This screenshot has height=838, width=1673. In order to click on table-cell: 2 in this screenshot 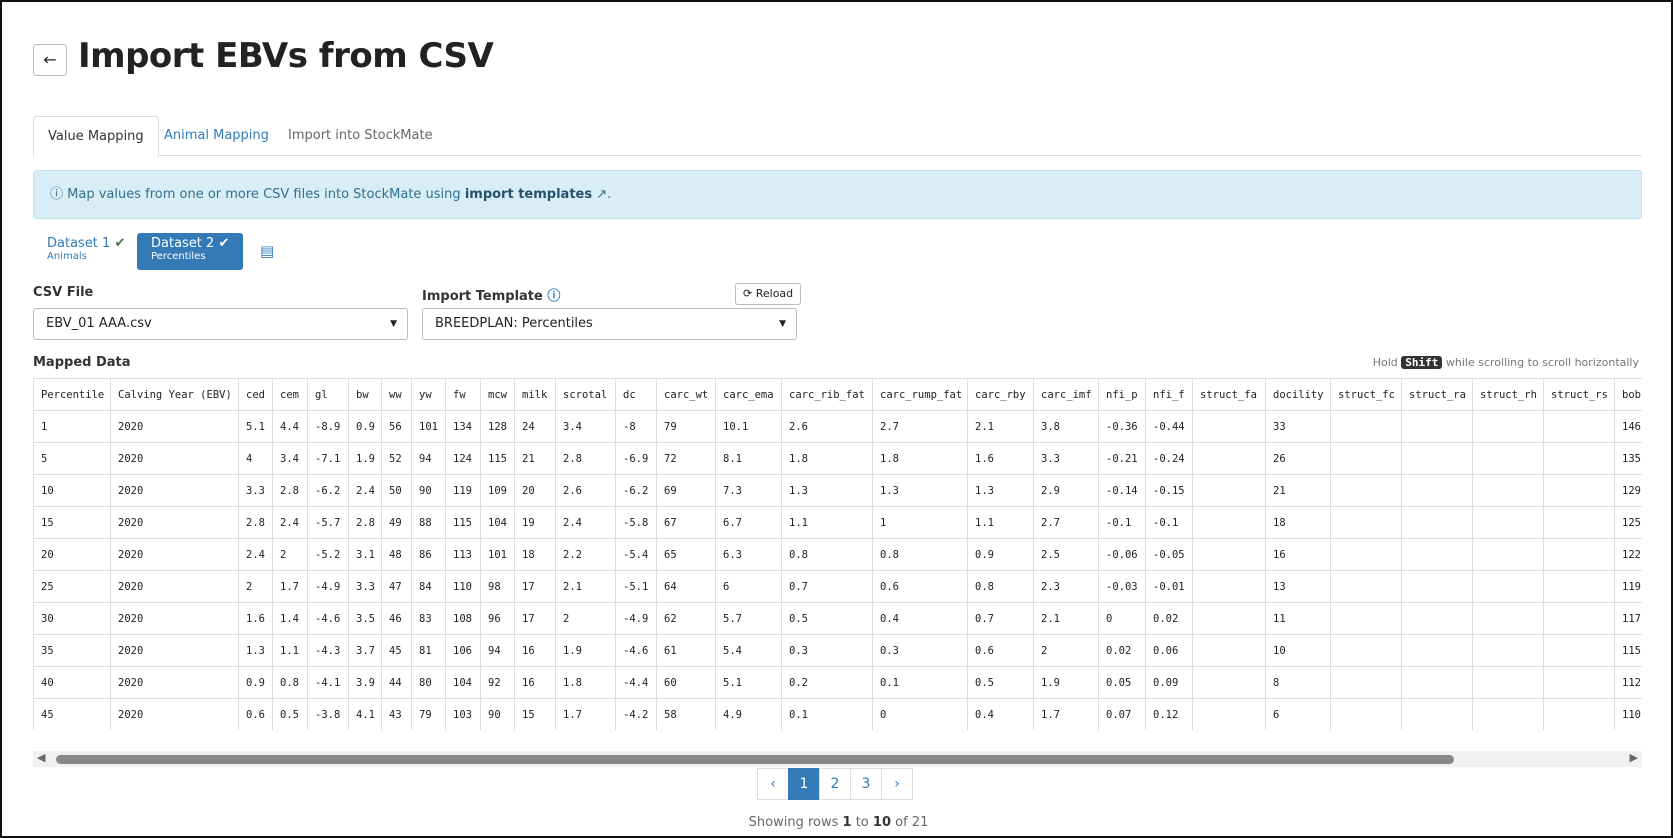, I will do `click(255, 586)`.